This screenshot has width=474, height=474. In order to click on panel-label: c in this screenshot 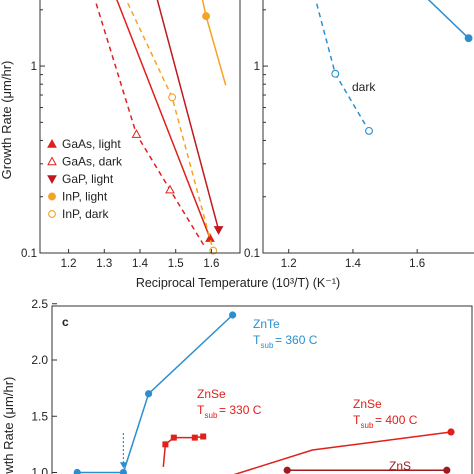, I will do `click(65, 322)`.